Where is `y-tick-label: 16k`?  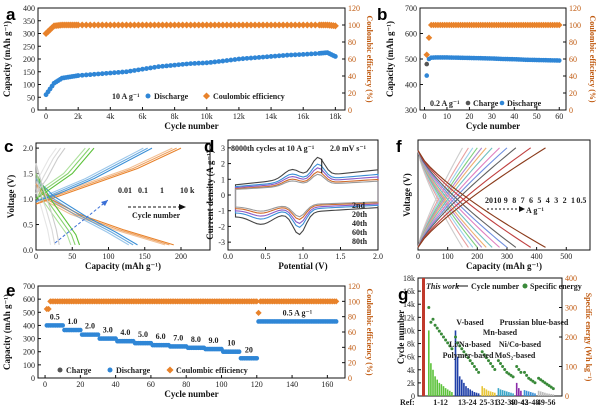 y-tick-label: 16k is located at coordinates (409, 291).